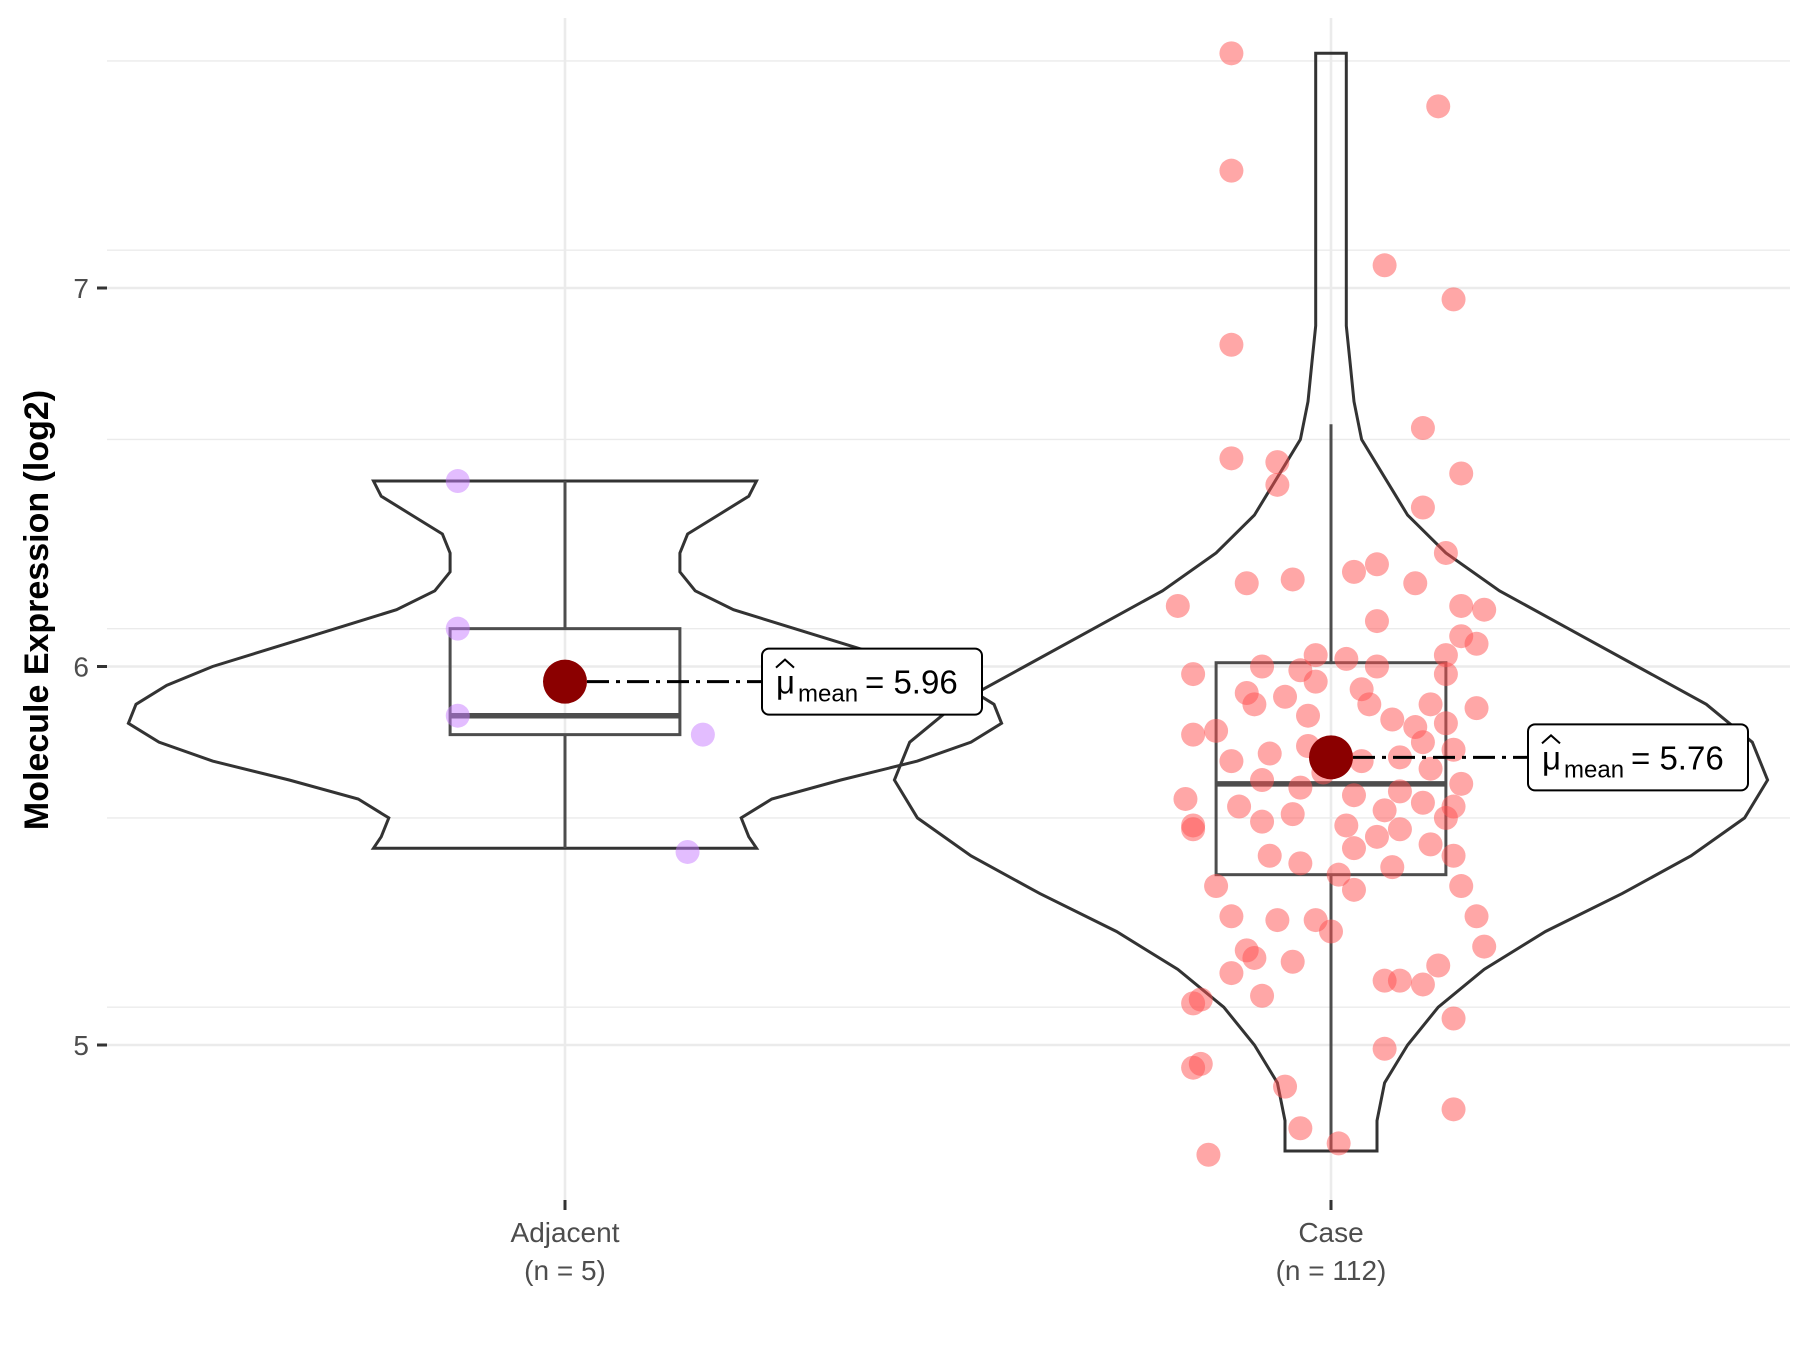 This screenshot has height=1350, width=1800. Describe the element at coordinates (1331, 1270) in the screenshot. I see `x-tick-n-label: (n = 112)` at that location.